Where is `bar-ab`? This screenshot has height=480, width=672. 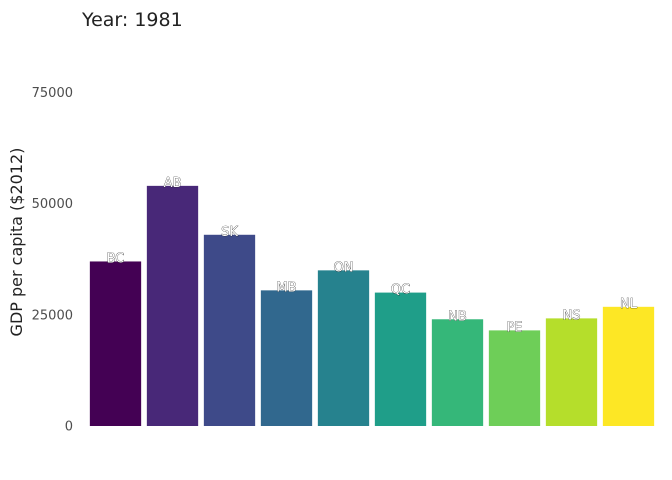 bar-ab is located at coordinates (172, 305).